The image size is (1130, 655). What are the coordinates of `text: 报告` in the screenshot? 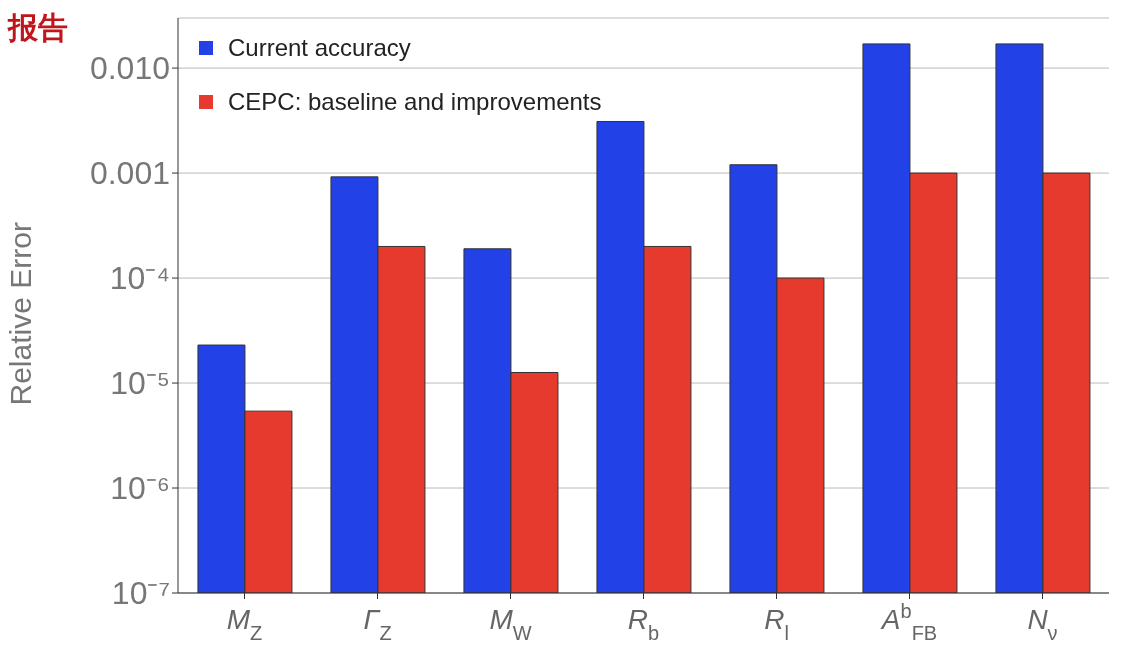 It's located at (38, 28).